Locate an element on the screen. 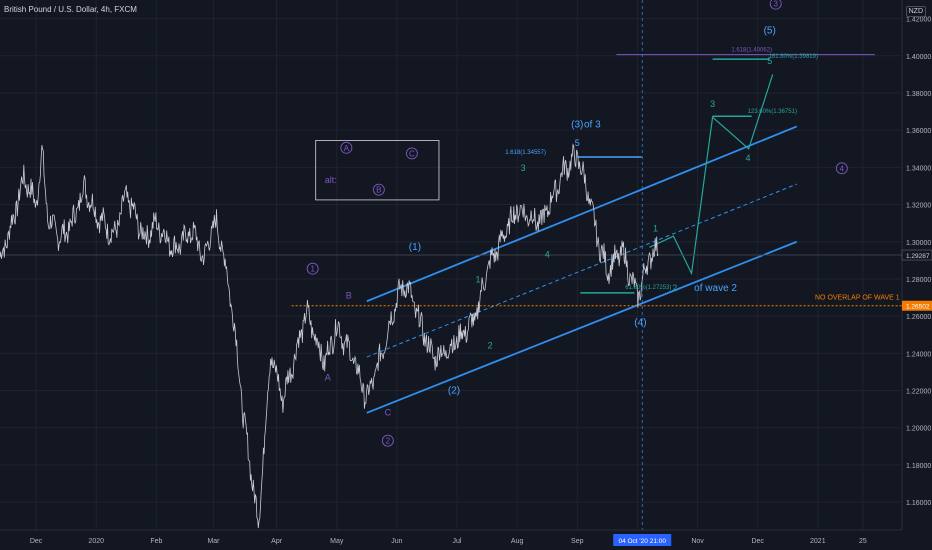 The width and height of the screenshot is (932, 550). last-price-tag is located at coordinates (916, 255).